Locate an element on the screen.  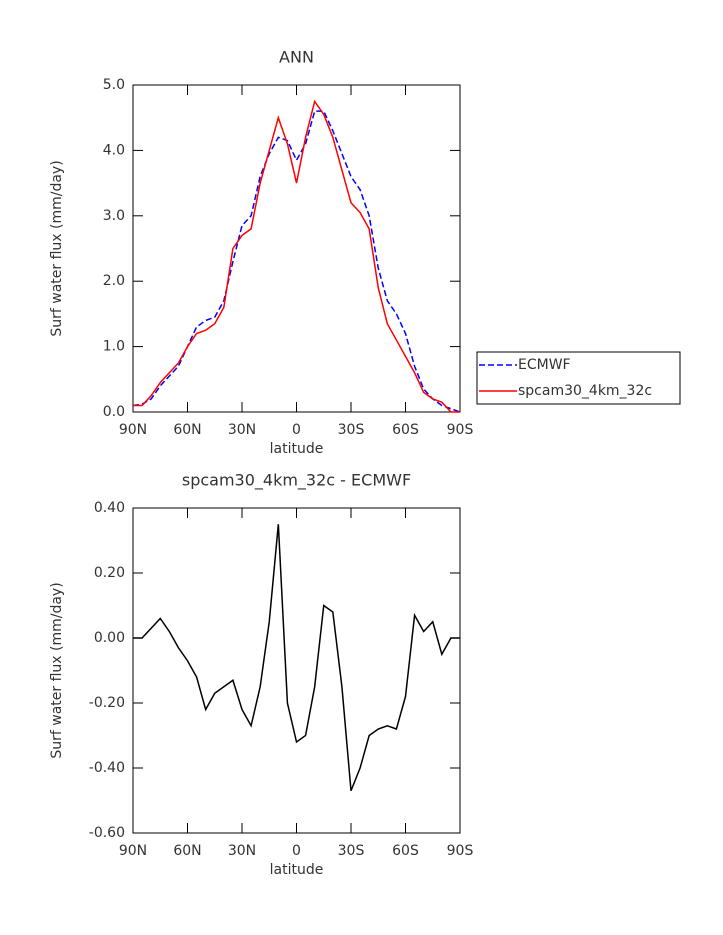
y-tick-label: -0.60 is located at coordinates (107, 833).